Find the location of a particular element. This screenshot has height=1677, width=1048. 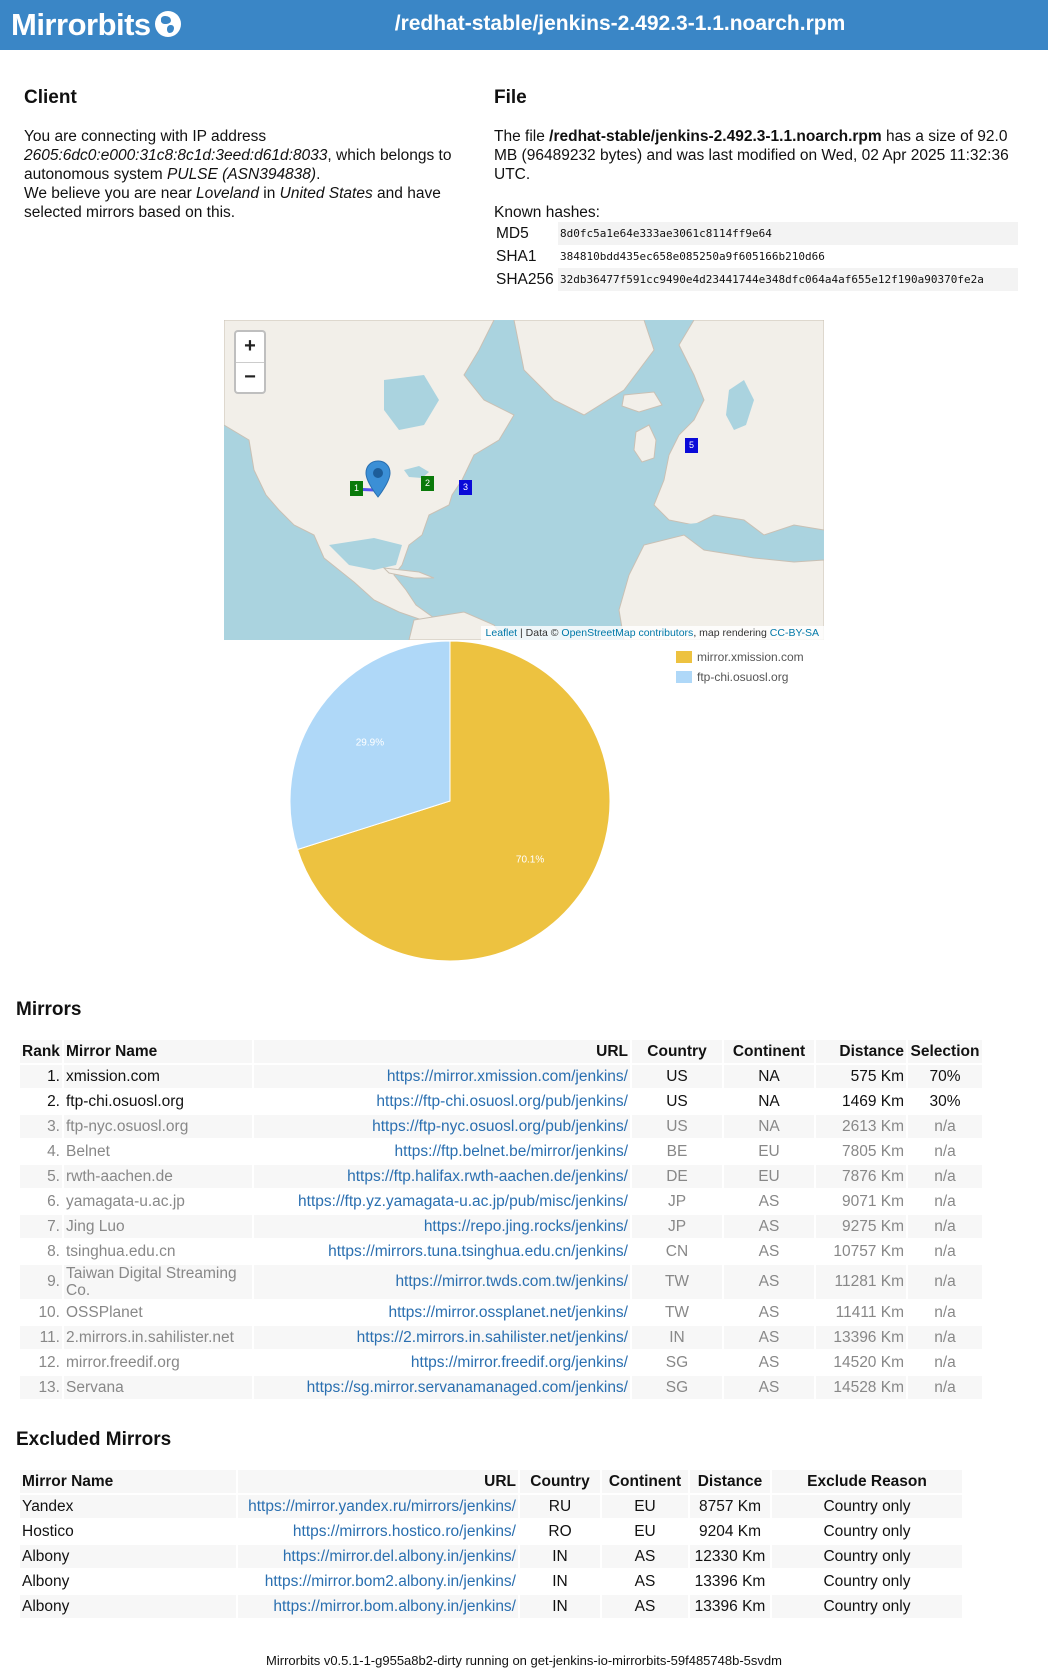

mirror-rank-cell: 13. is located at coordinates (41, 1387).